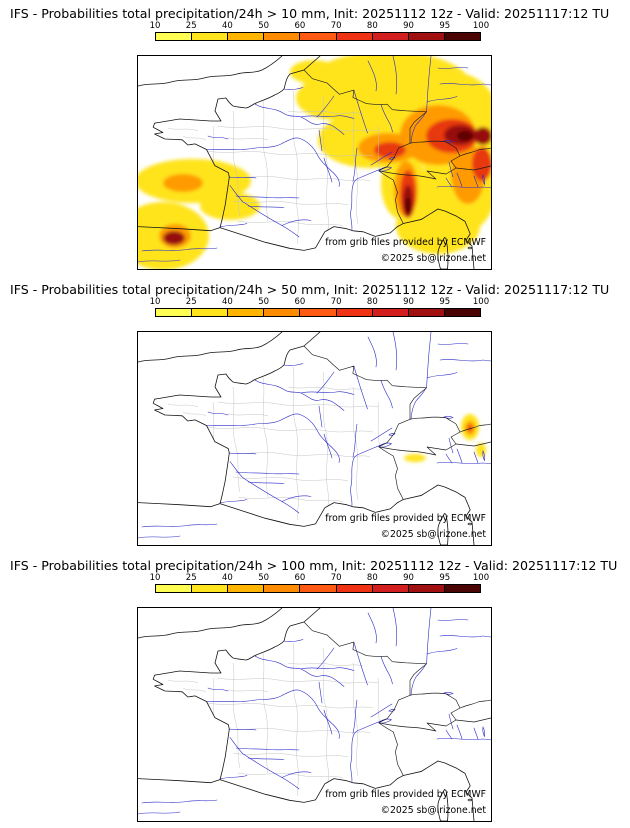  I want to click on department-borders, so click(274, 719).